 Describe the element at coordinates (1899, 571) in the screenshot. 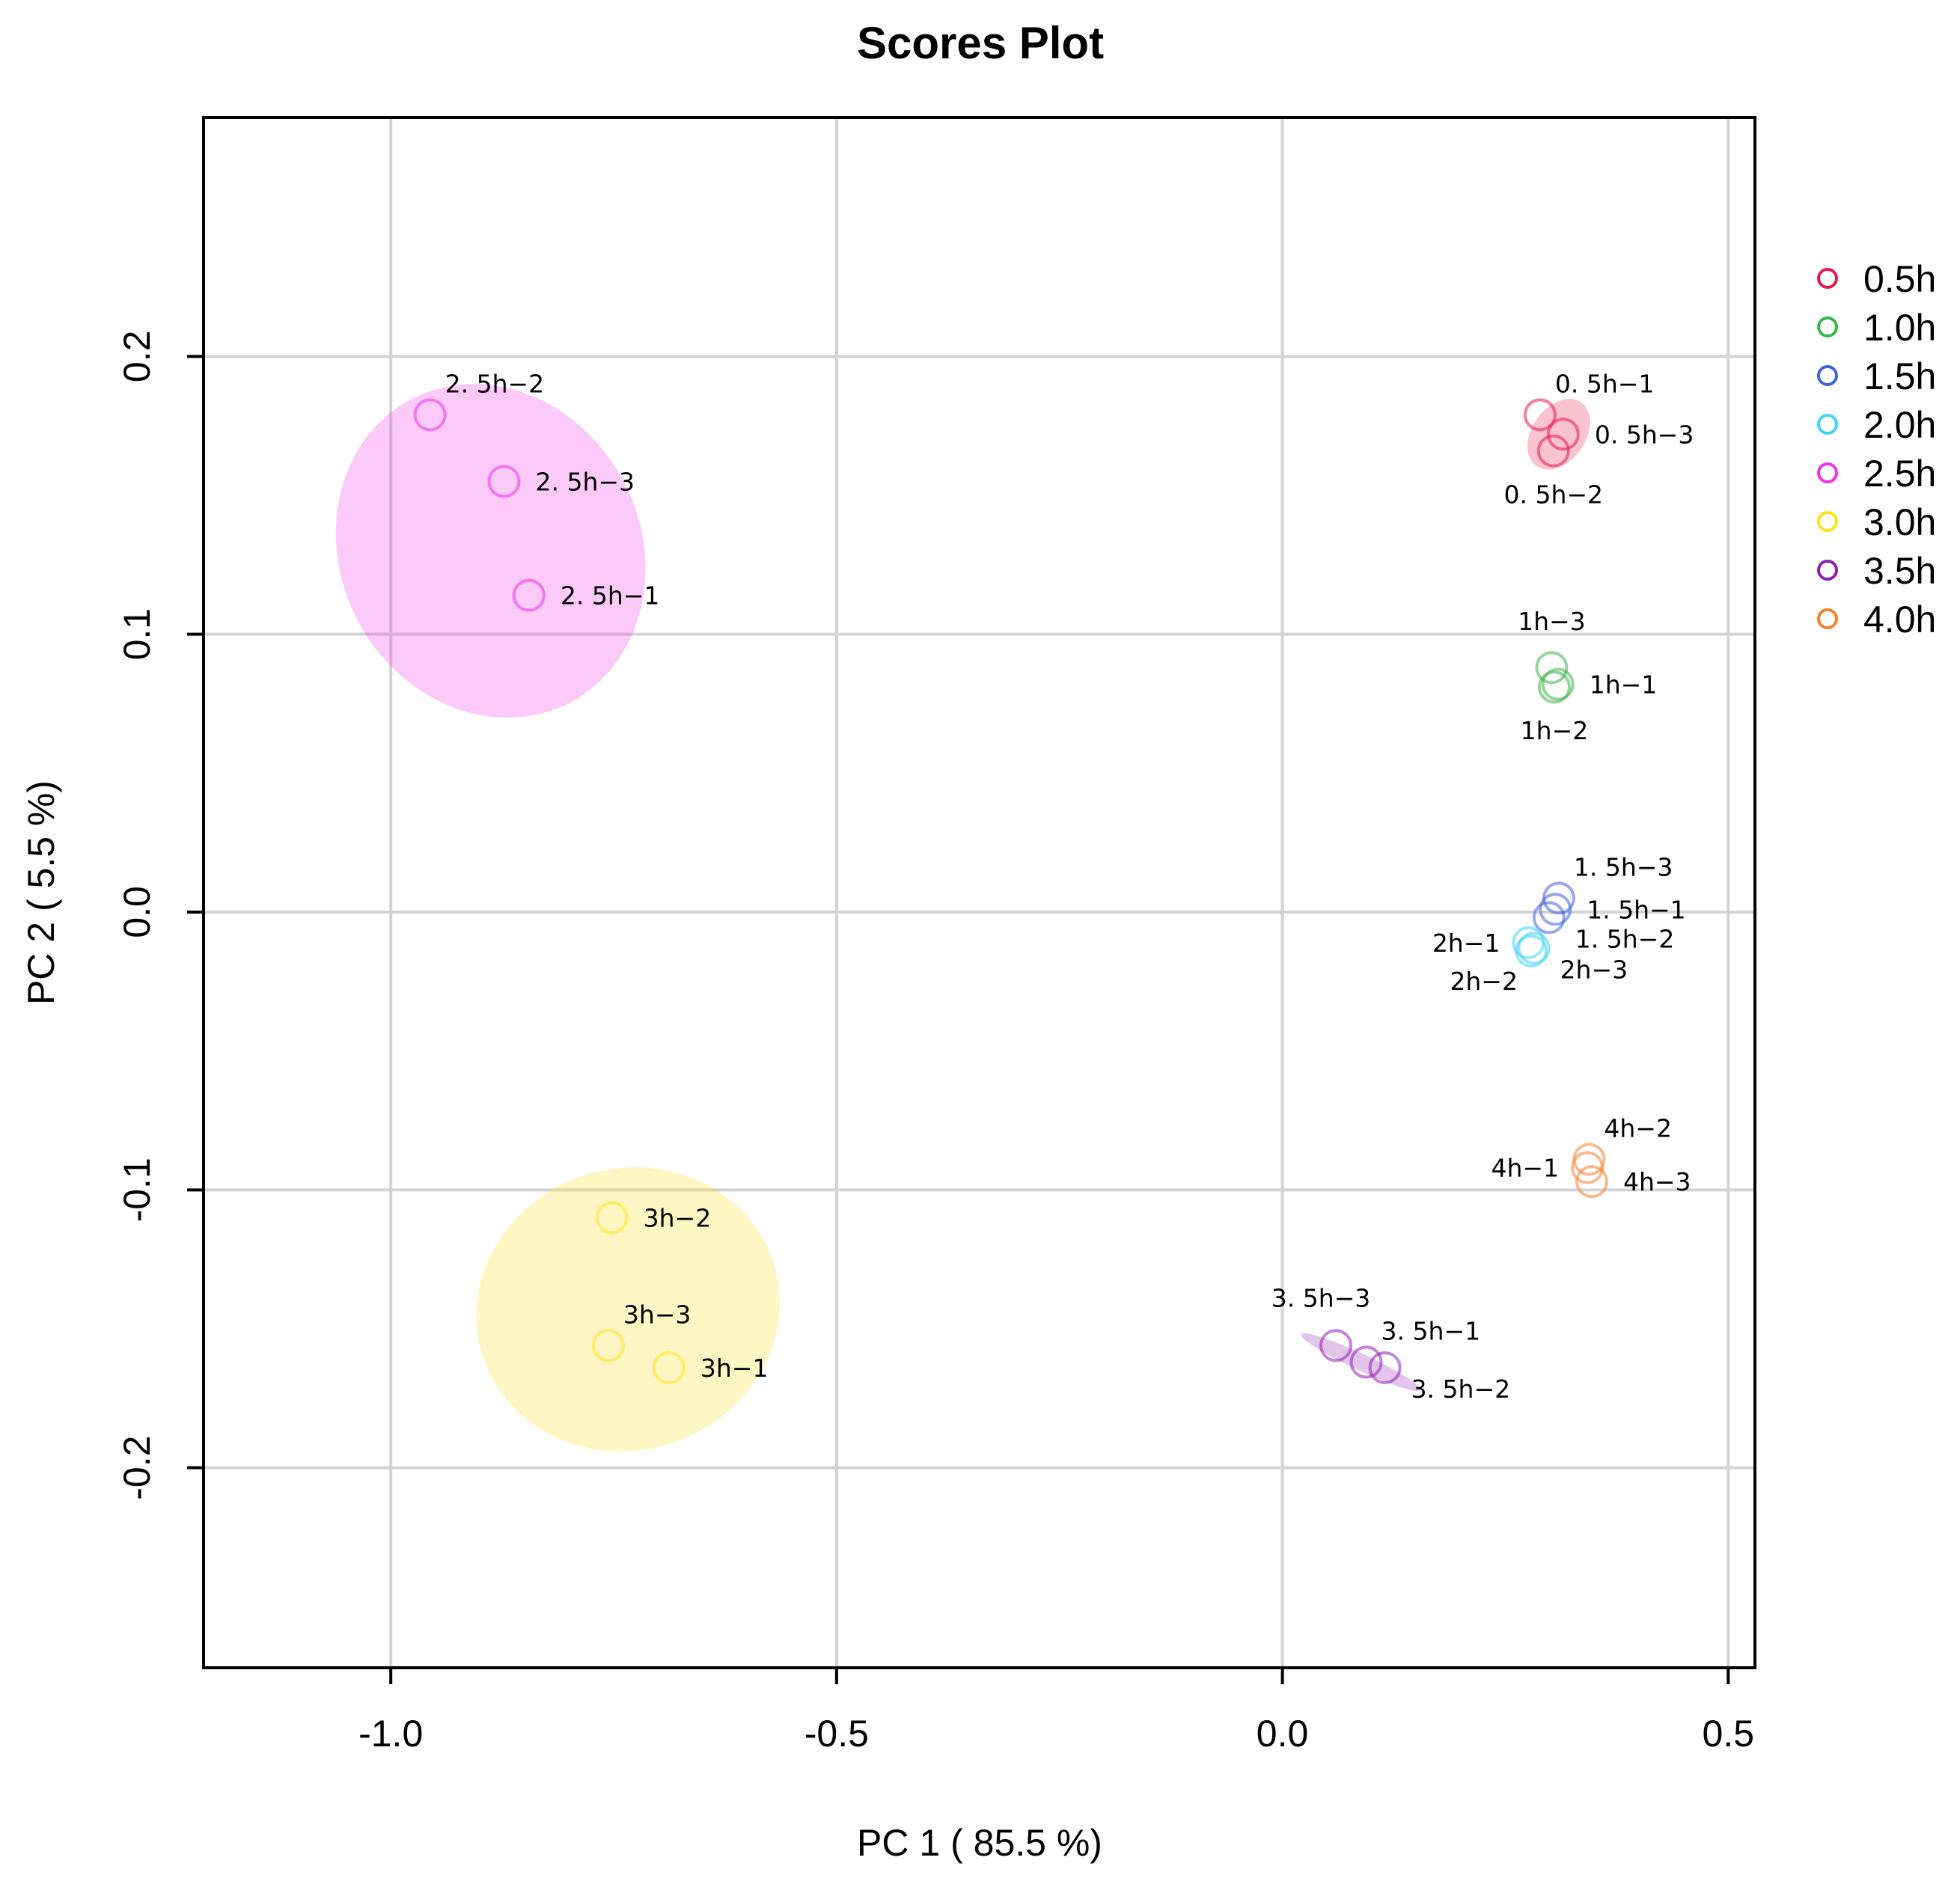

I see `legend-label-3-5h: 3.5h` at that location.